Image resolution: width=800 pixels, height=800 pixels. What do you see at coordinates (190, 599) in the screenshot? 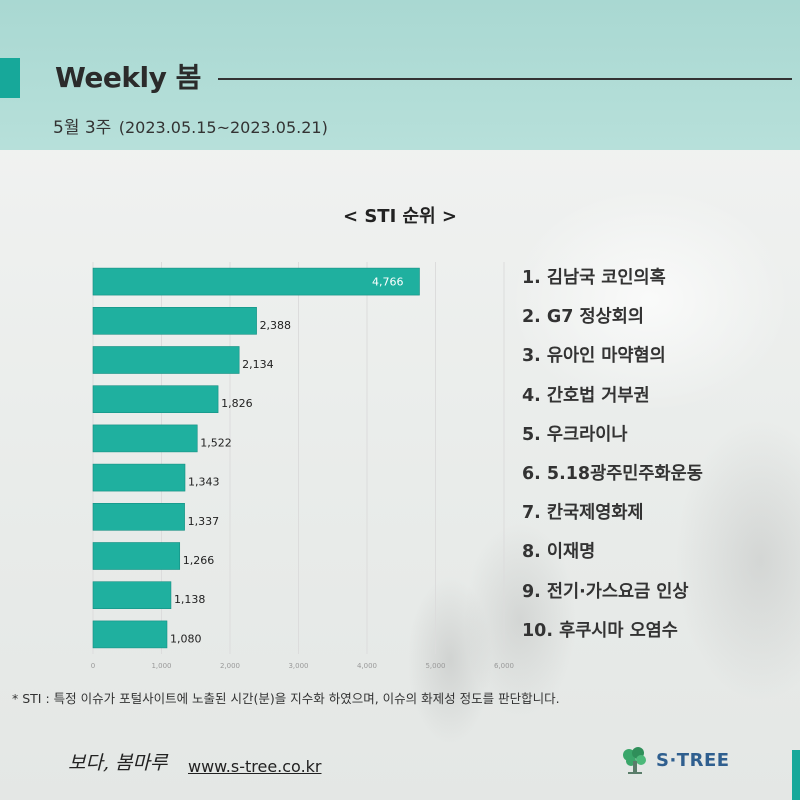
I see `bar-value-label: 1,138` at bounding box center [190, 599].